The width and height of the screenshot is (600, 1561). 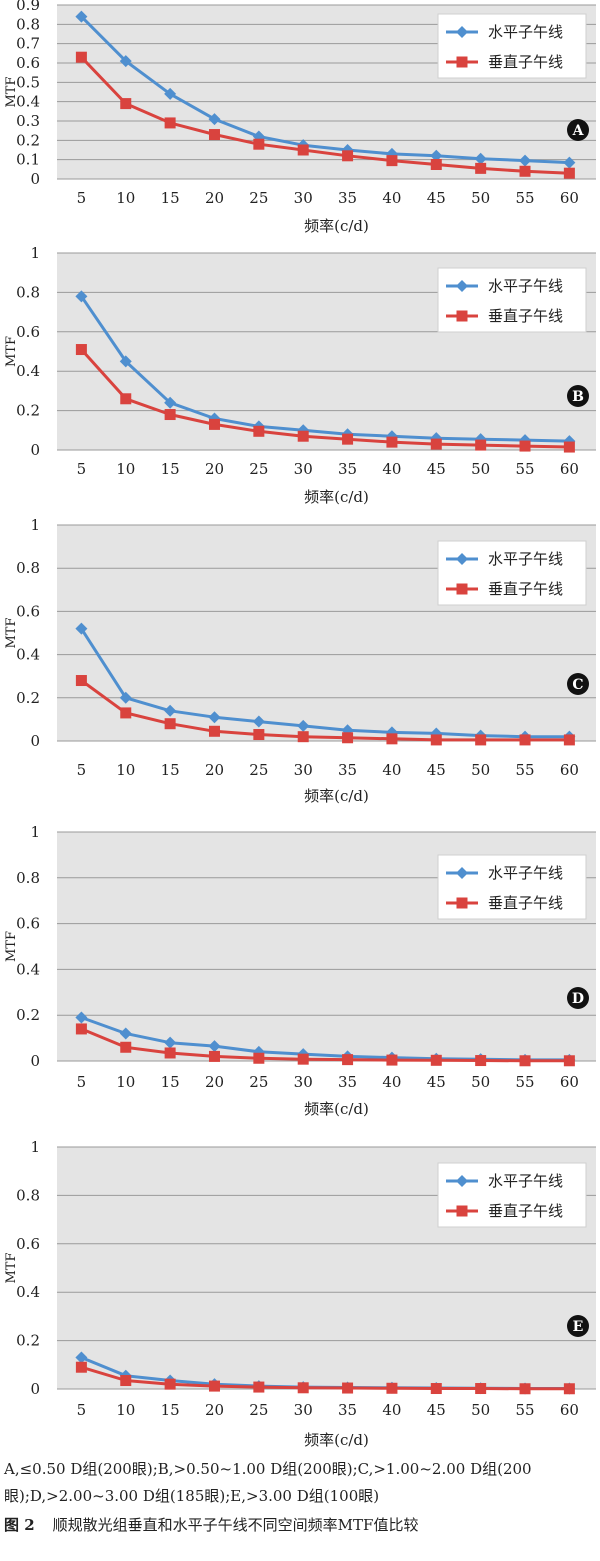 What do you see at coordinates (436, 469) in the screenshot?
I see `x-tick-label: 45` at bounding box center [436, 469].